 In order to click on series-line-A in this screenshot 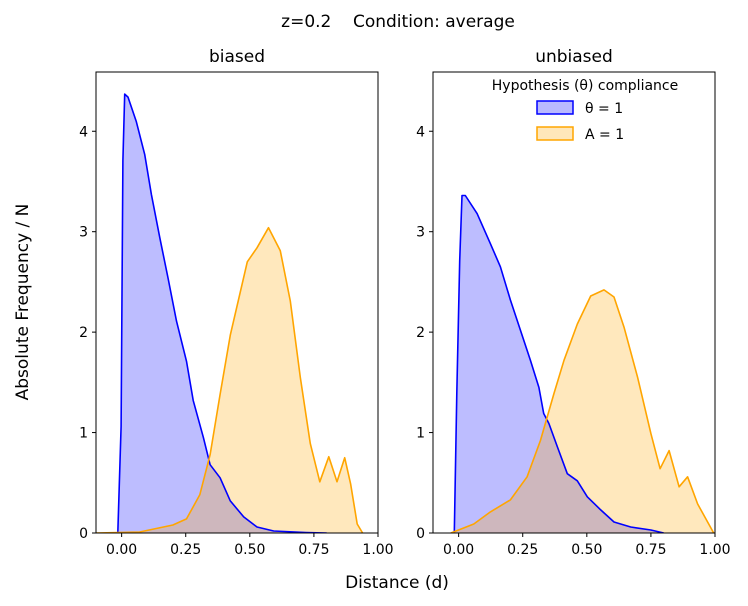, I will do `click(582, 411)`.